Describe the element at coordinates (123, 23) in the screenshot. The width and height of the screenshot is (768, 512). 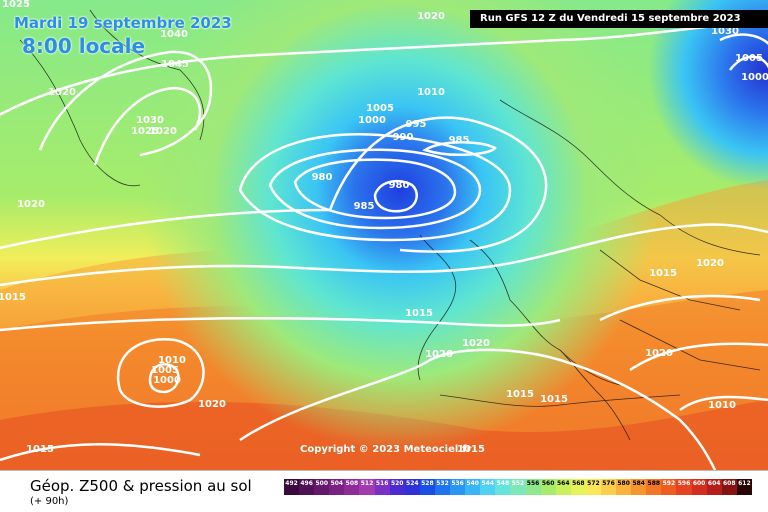
I see `forecast-date: Mardi 19 septembre 2023` at that location.